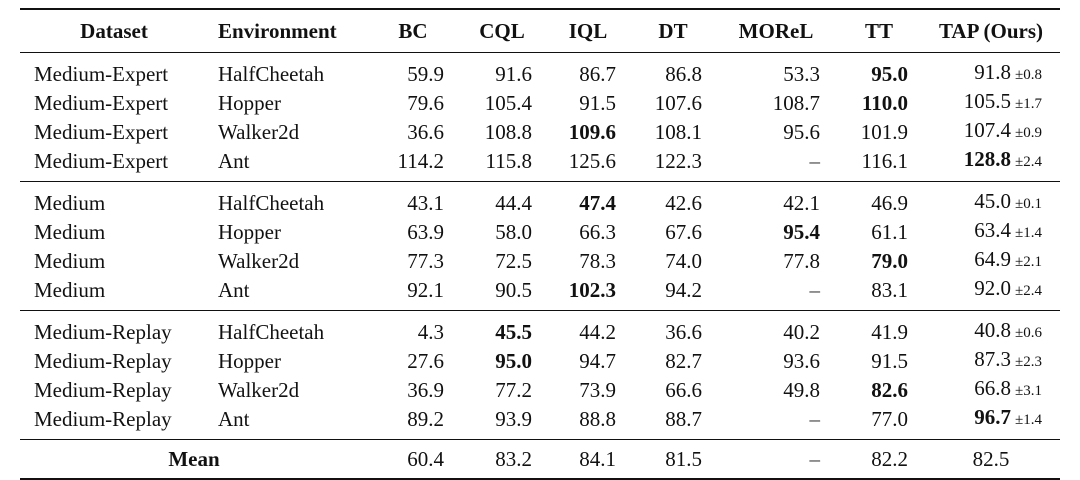 The height and width of the screenshot is (480, 1080). I want to click on cell-morel: 95.4, so click(801, 231).